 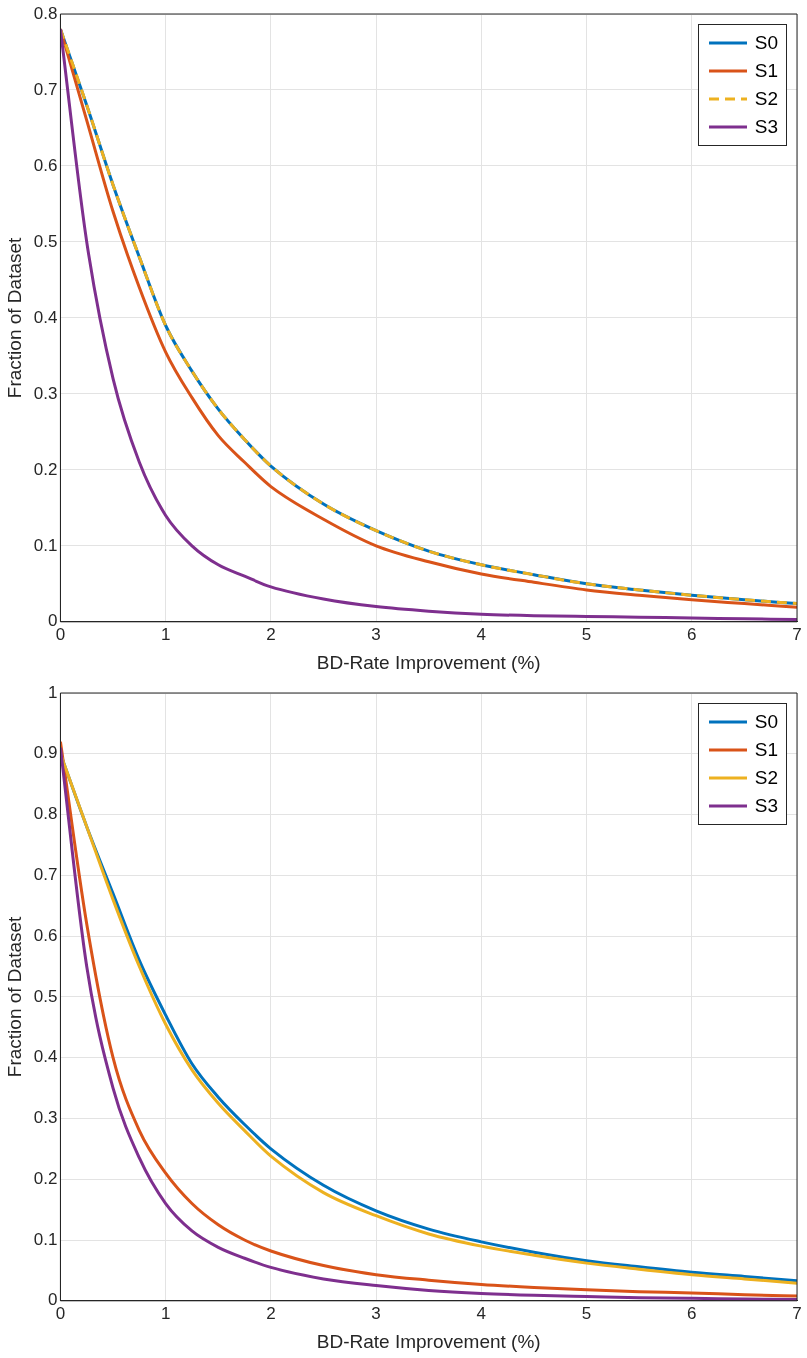 What do you see at coordinates (52, 692) in the screenshot?
I see `y-tick-label: 1` at bounding box center [52, 692].